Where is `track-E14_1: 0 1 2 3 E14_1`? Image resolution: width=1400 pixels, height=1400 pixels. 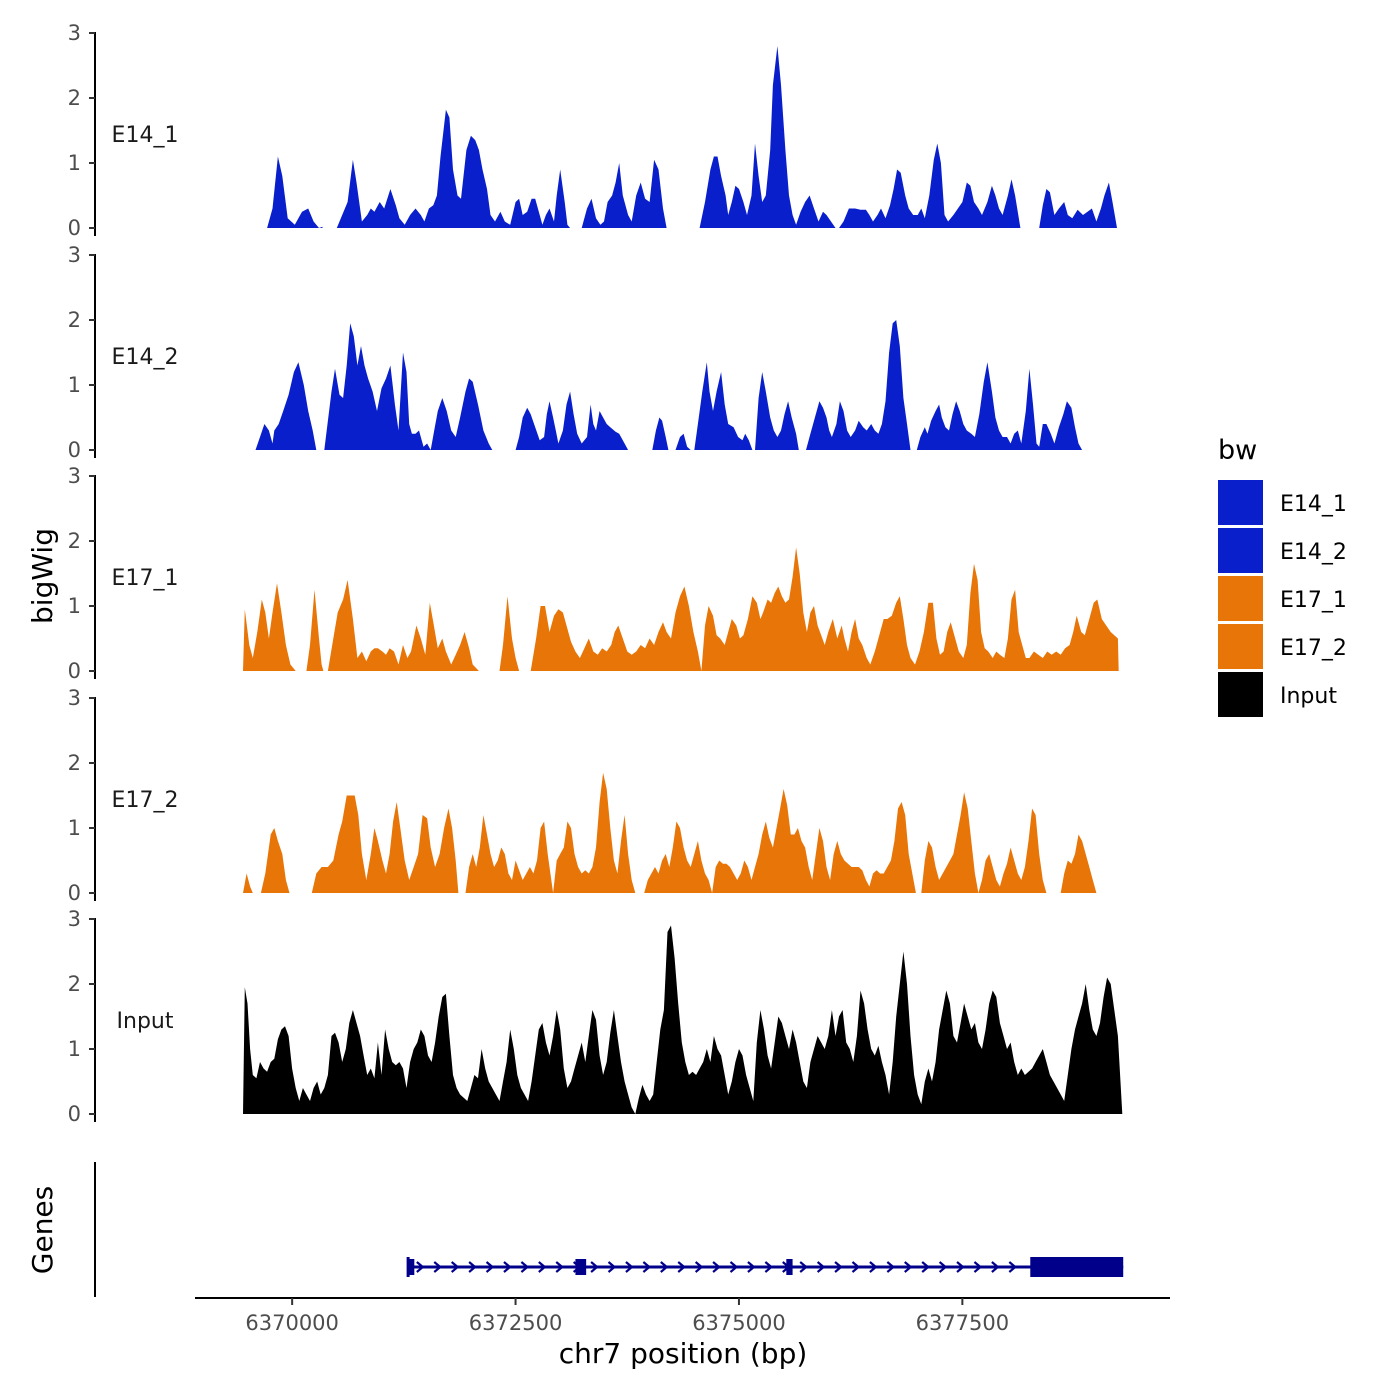
track-E14_1: 0 1 2 3 E14_1 is located at coordinates (592, 130).